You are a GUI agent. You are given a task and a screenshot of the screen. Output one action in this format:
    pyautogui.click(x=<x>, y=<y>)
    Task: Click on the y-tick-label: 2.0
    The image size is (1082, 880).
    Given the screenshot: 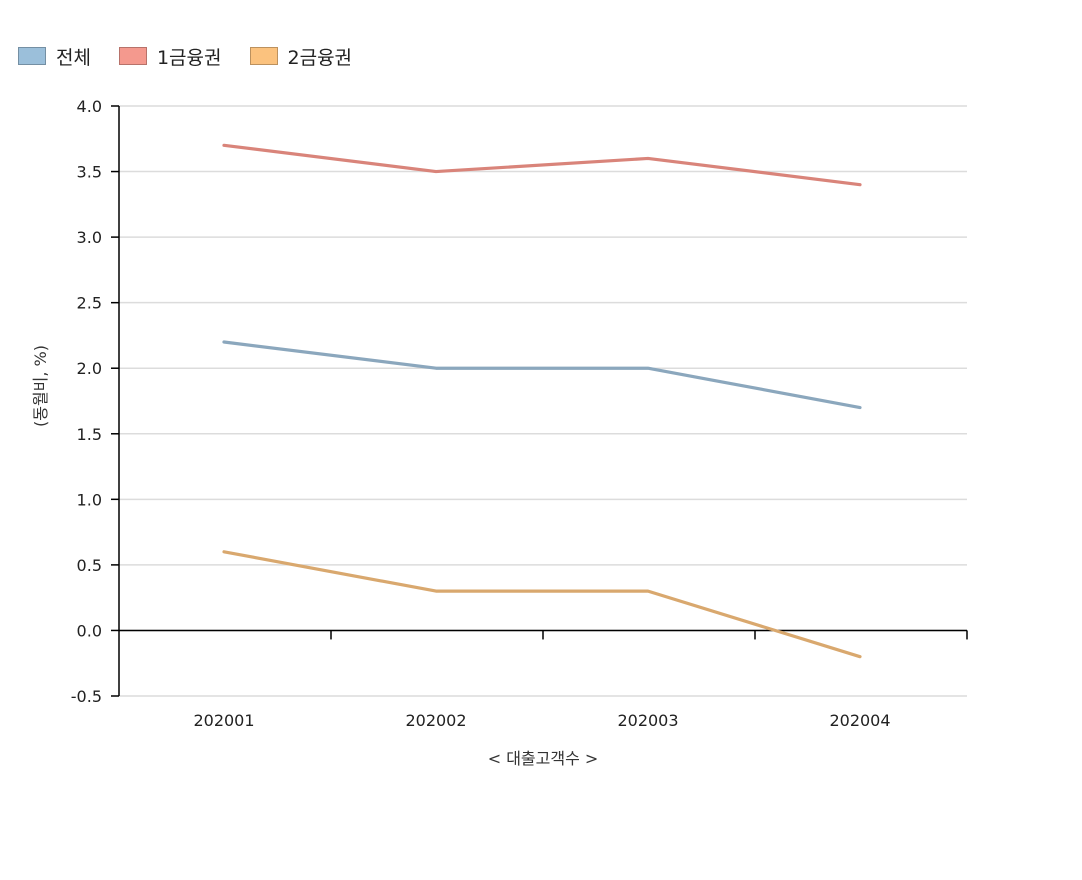 What is the action you would take?
    pyautogui.click(x=89, y=368)
    